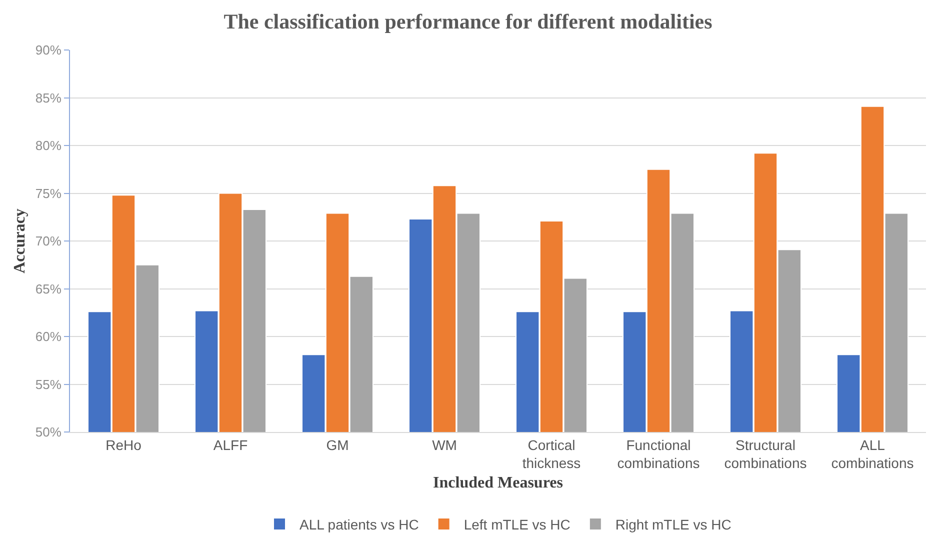  I want to click on y-tick-label: 80%, so click(48, 146).